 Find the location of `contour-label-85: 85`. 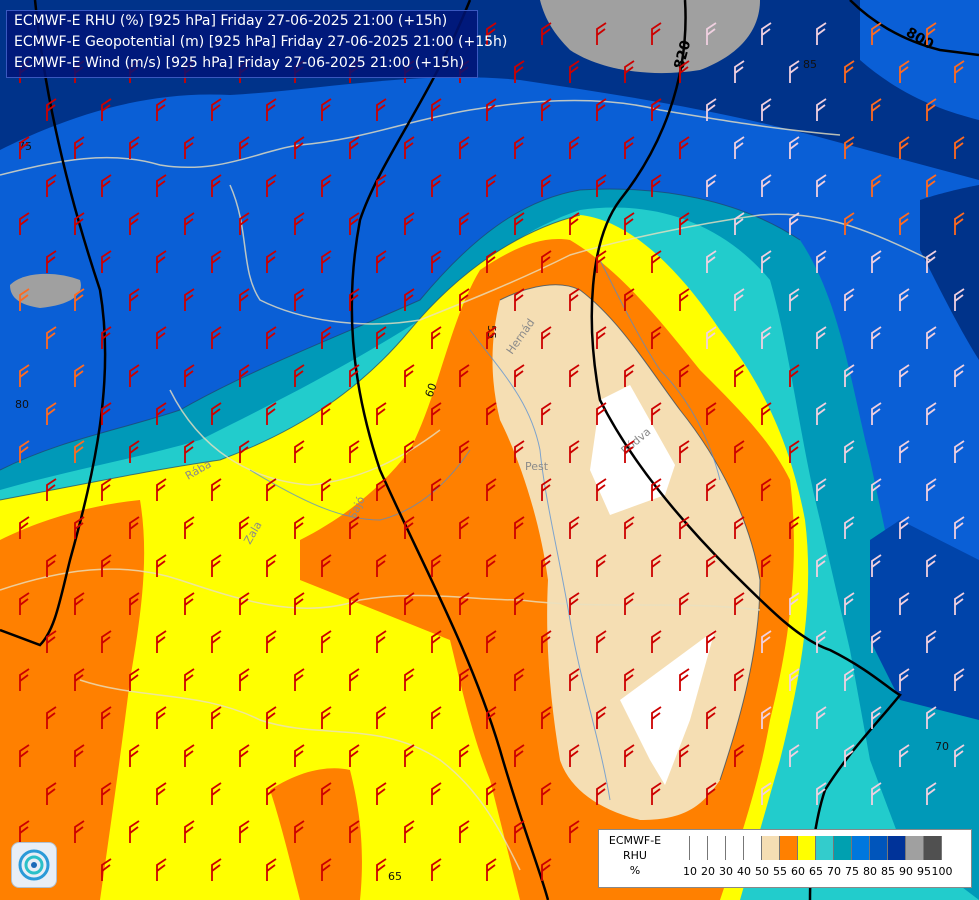

contour-label-85: 85 is located at coordinates (810, 64).